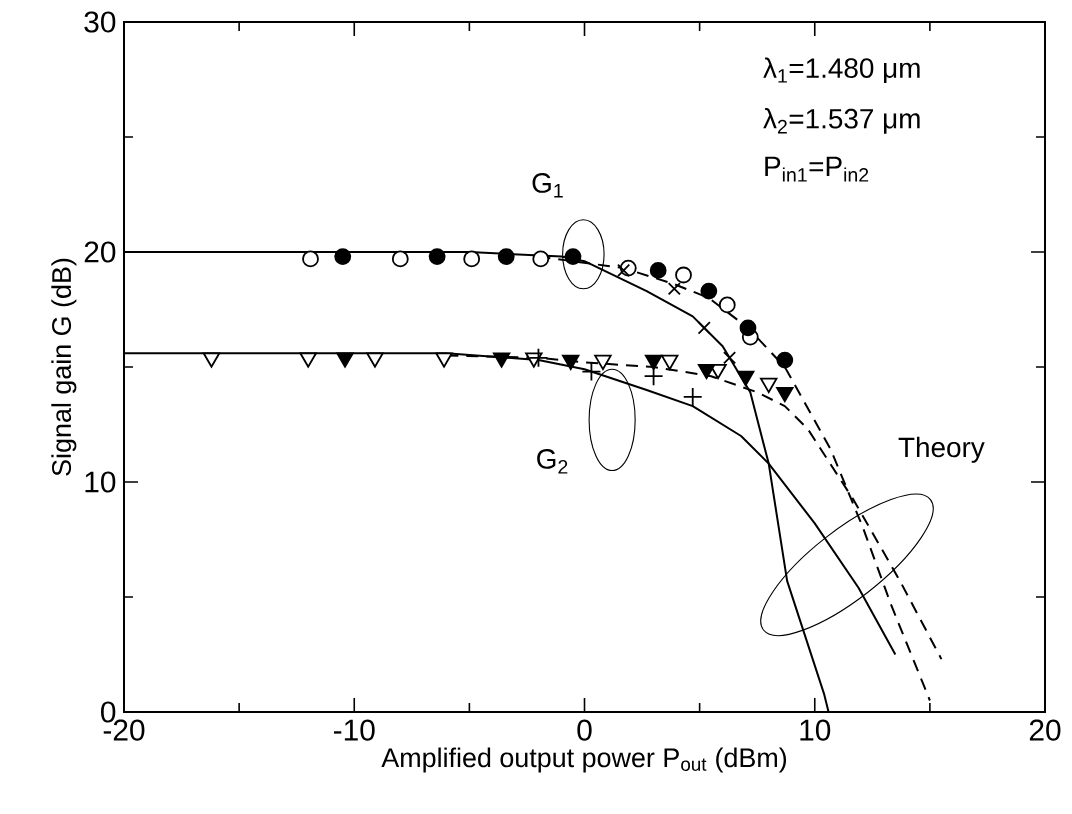 Image resolution: width=1072 pixels, height=814 pixels. Describe the element at coordinates (1045, 730) in the screenshot. I see `x-tick-label: 20` at that location.